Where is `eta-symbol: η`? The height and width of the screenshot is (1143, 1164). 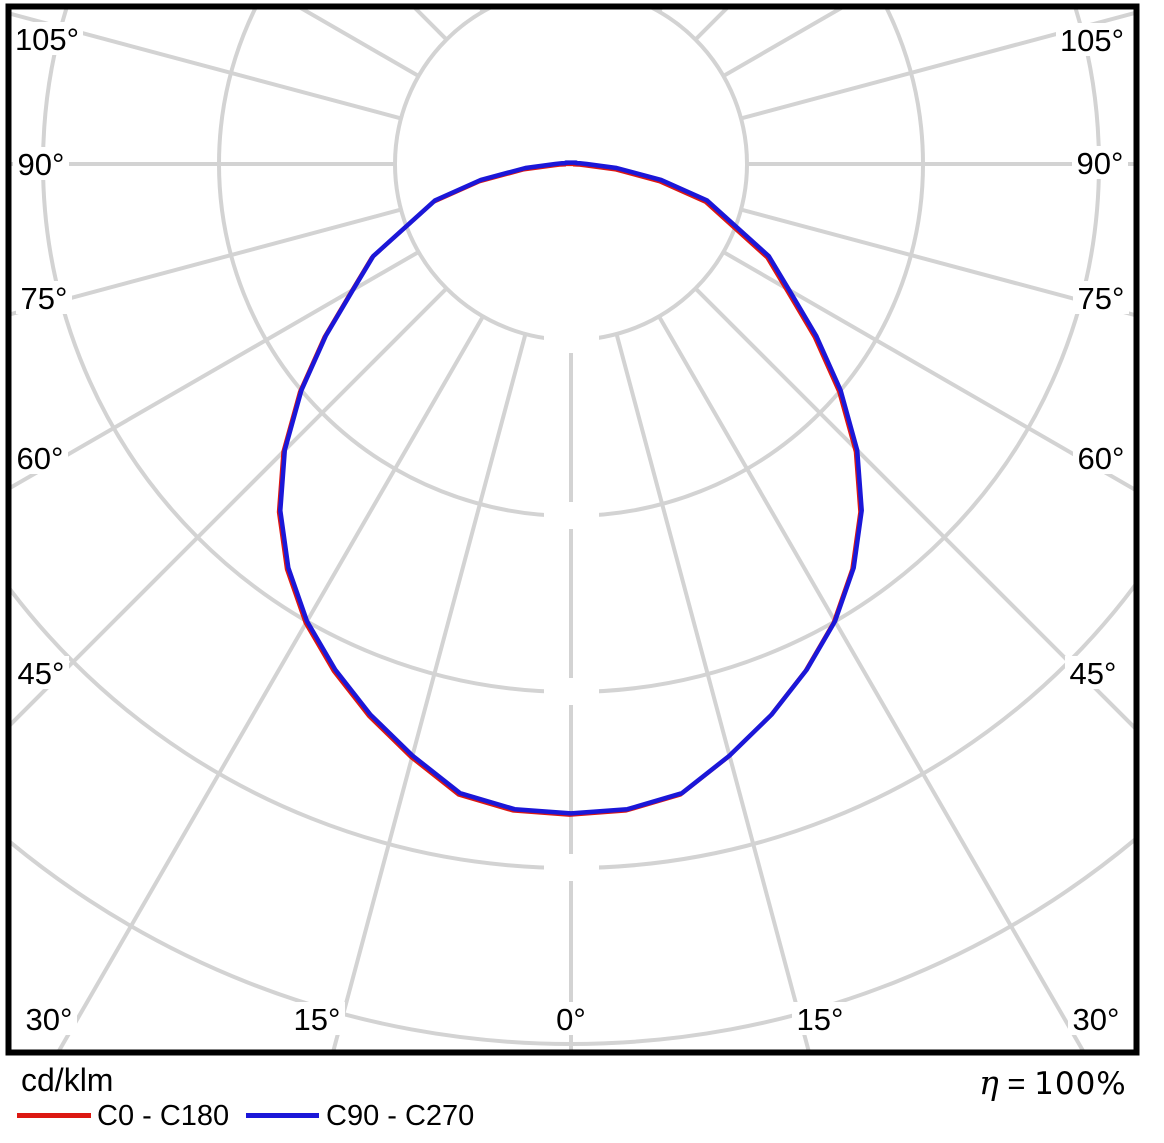 eta-symbol: η is located at coordinates (989, 1082).